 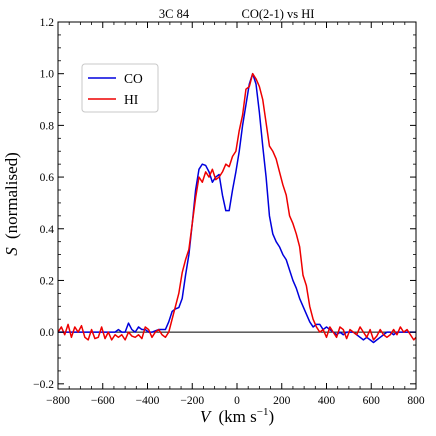 I want to click on chart-title-comparison: CO(2-1) vs HI, so click(x=278, y=14).